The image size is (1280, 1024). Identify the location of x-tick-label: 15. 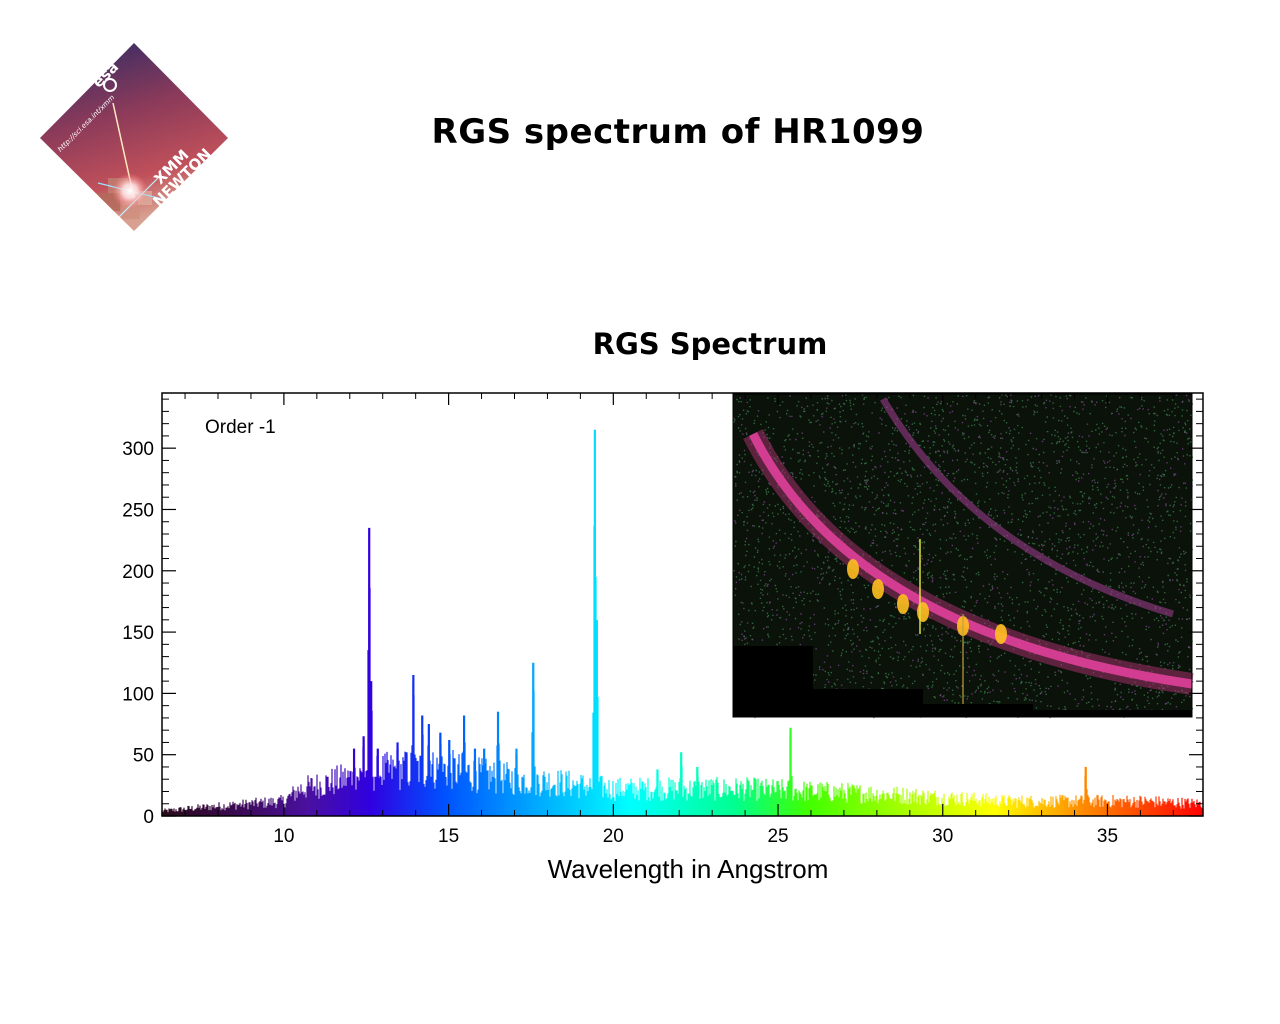
(448, 836).